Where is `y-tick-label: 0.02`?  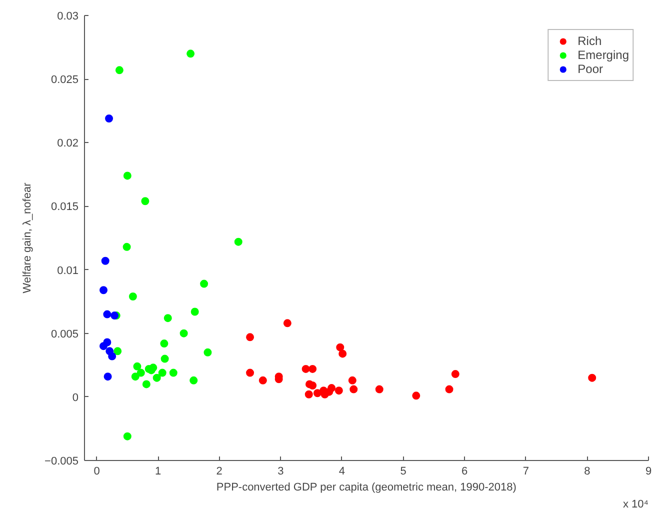 y-tick-label: 0.02 is located at coordinates (68, 144).